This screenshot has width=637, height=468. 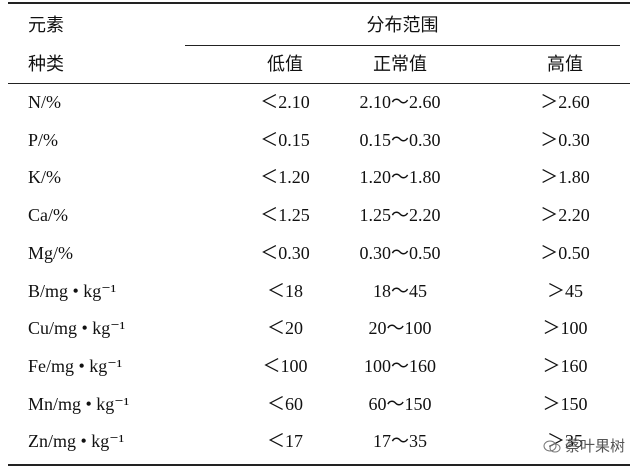 I want to click on table-cell: ＞0.30, so click(x=565, y=139).